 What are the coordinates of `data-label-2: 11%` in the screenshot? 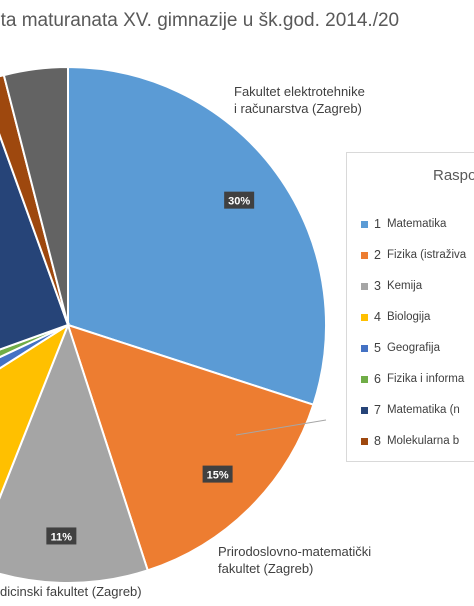 It's located at (62, 537).